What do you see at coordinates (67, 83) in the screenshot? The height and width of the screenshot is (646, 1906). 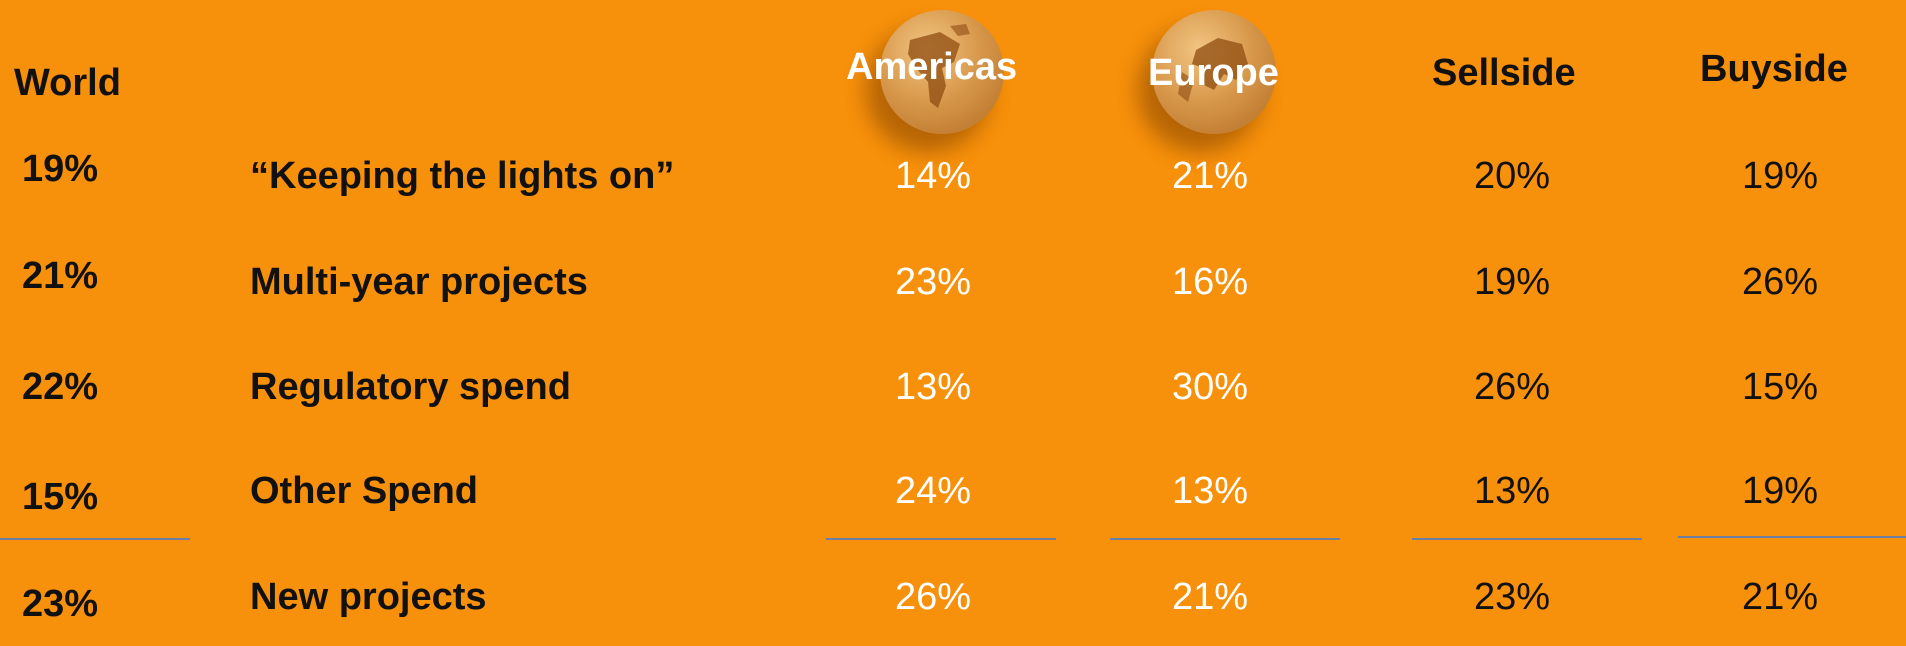 I see `header-world: World` at bounding box center [67, 83].